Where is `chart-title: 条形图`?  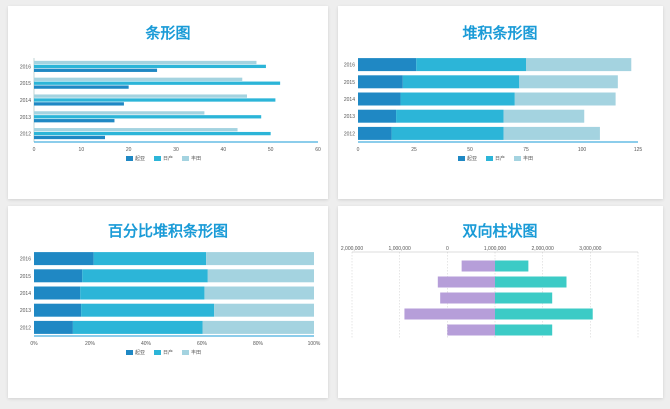 chart-title: 条形图 is located at coordinates (167, 33).